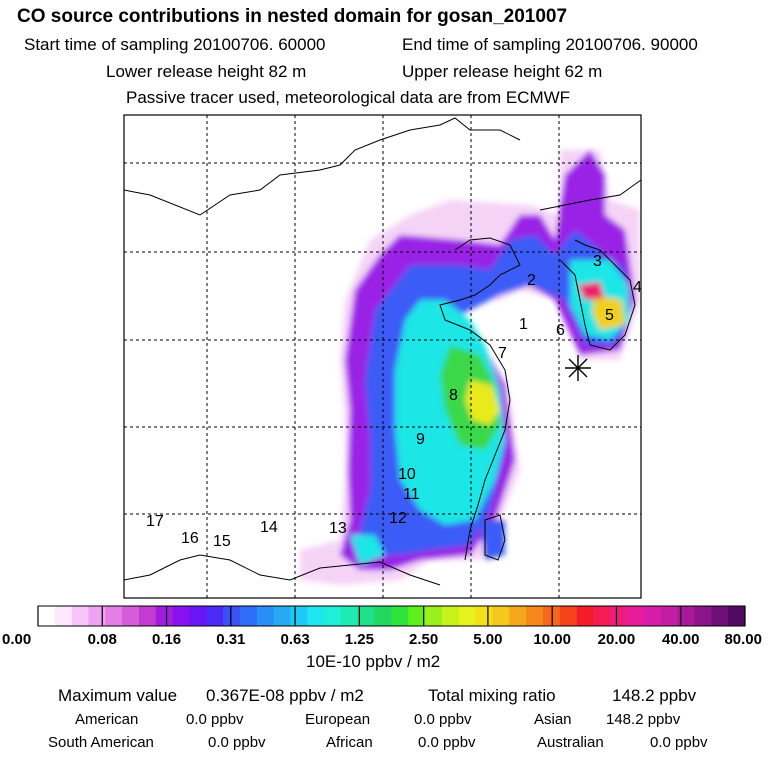 Image resolution: width=768 pixels, height=768 pixels. I want to click on colorbar-tick-label: 0.16, so click(166, 639).